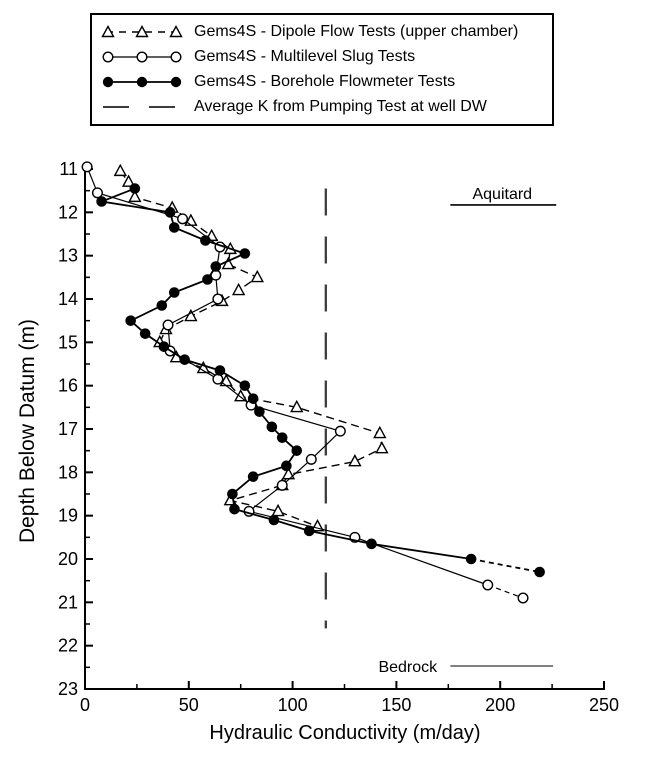 This screenshot has width=648, height=763. I want to click on y-tick-label: 13, so click(68, 256).